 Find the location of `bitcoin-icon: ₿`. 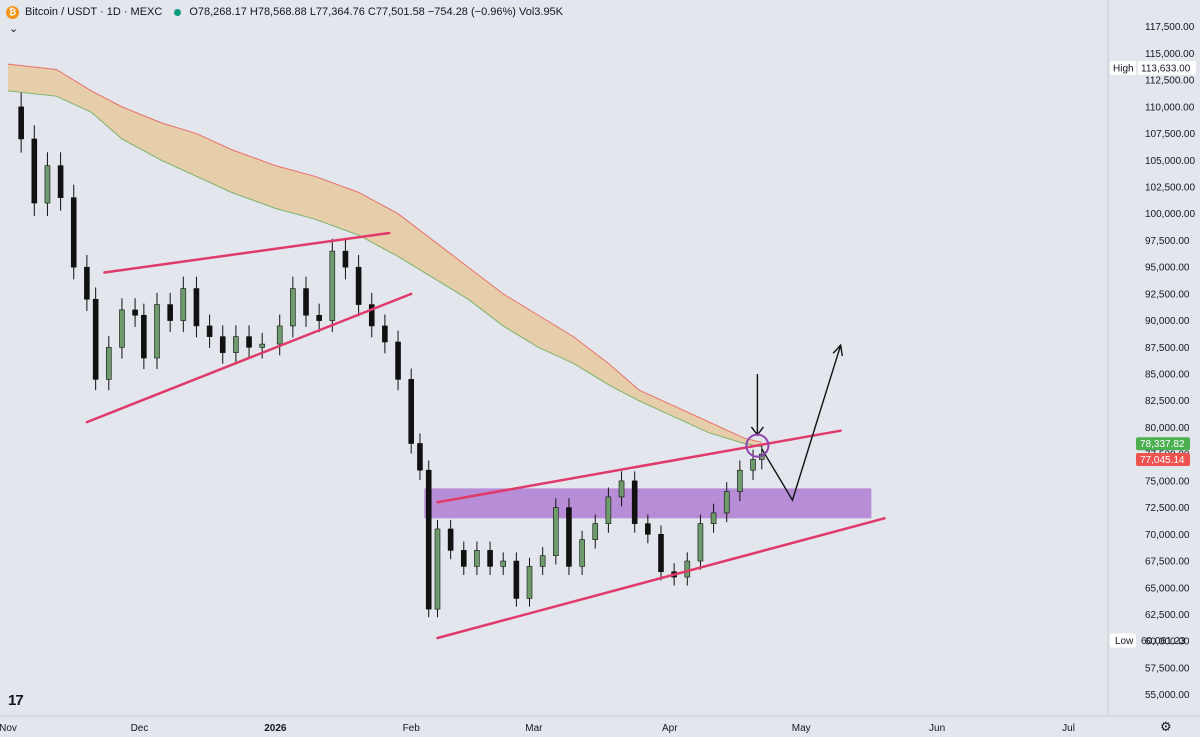

bitcoin-icon: ₿ is located at coordinates (12, 12).